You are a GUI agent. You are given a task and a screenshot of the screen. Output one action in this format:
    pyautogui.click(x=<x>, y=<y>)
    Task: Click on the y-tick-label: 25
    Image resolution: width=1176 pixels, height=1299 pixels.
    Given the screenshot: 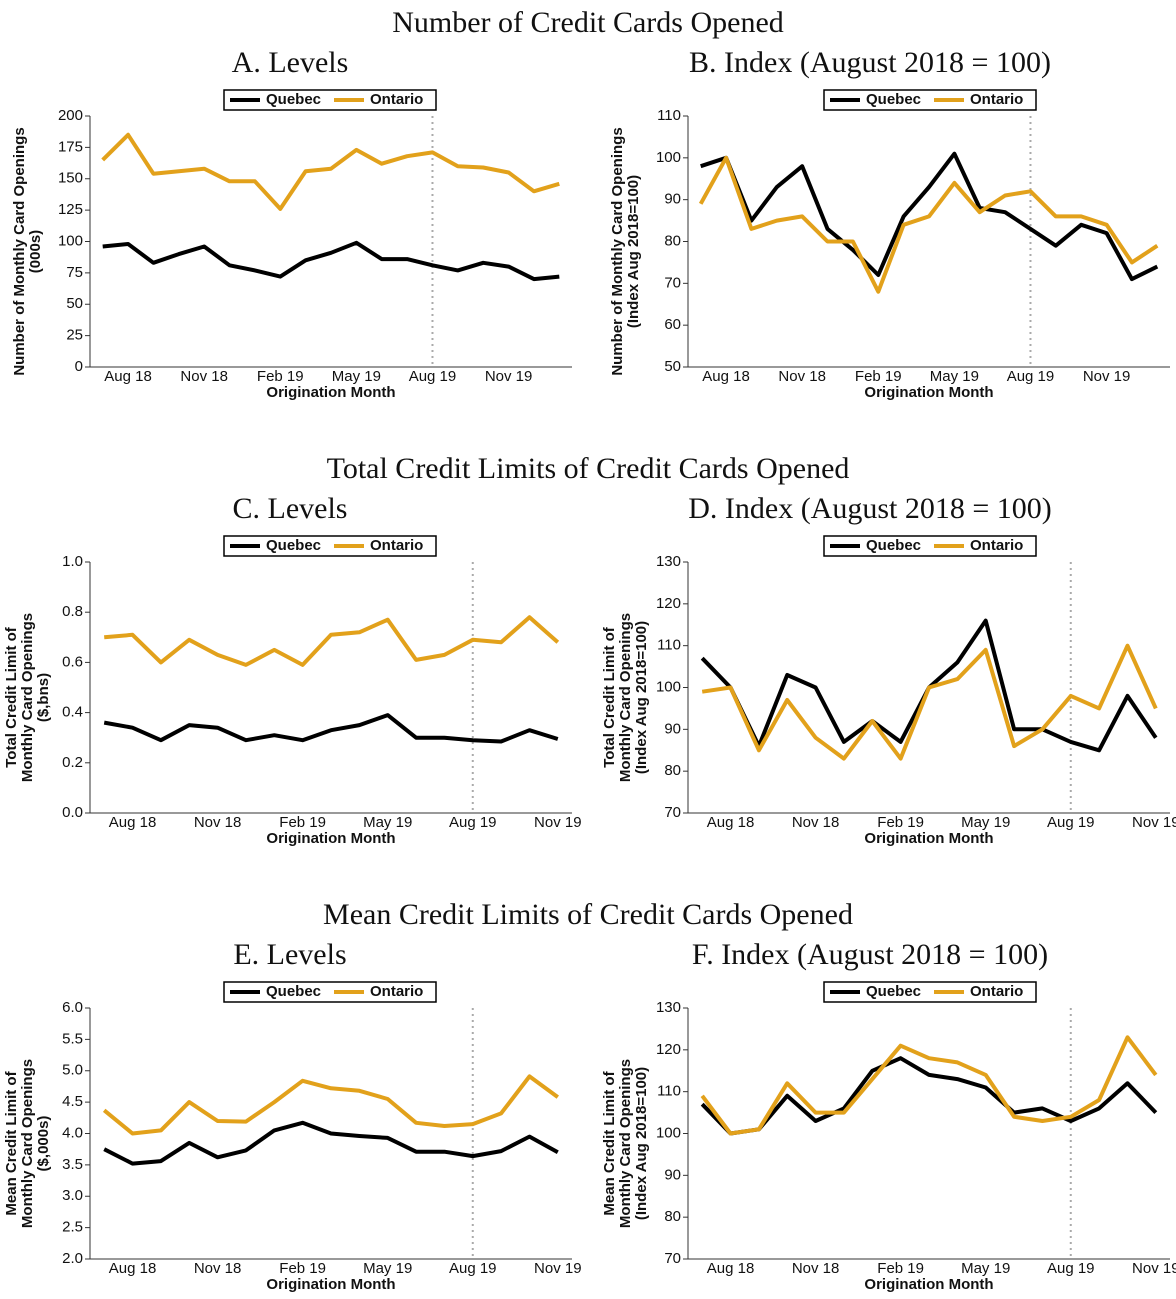 What is the action you would take?
    pyautogui.click(x=74, y=335)
    